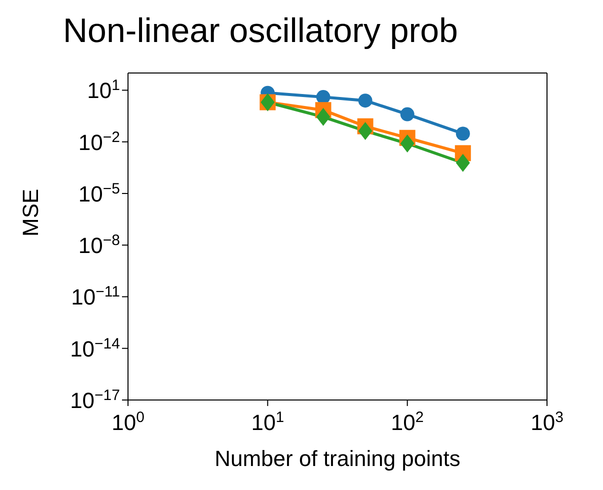  Describe the element at coordinates (99, 245) in the screenshot. I see `y-tick-label: 10$^{−8}$` at that location.